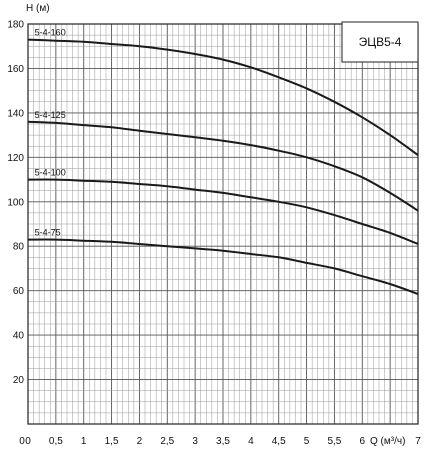 The image size is (440, 455). I want to click on x-tick-label: 0,5, so click(56, 441).